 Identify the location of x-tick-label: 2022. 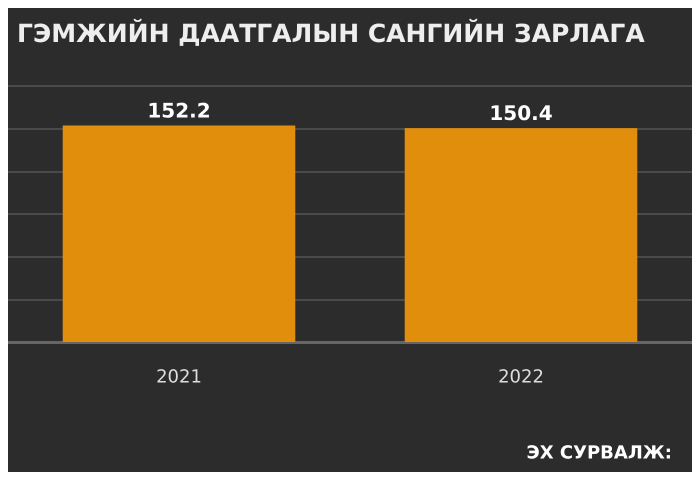
(521, 377).